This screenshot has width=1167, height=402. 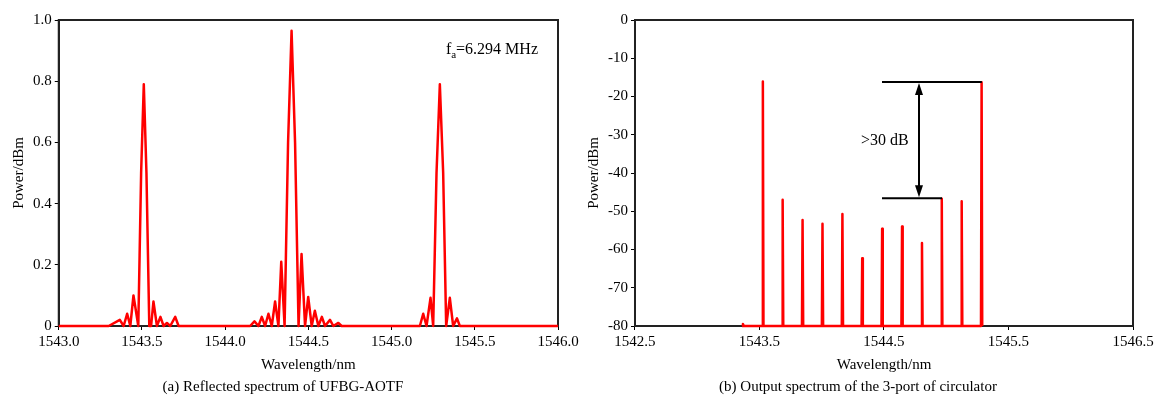 What do you see at coordinates (42, 263) in the screenshot?
I see `y-tick-label: 0.2` at bounding box center [42, 263].